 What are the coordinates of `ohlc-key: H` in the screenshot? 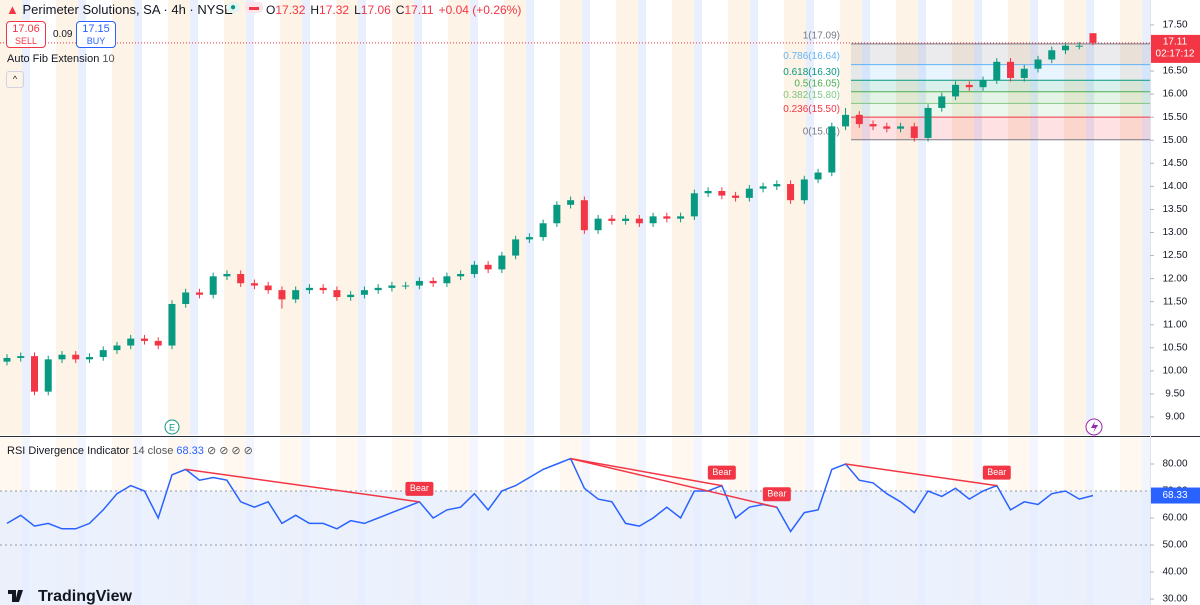 It's located at (315, 10).